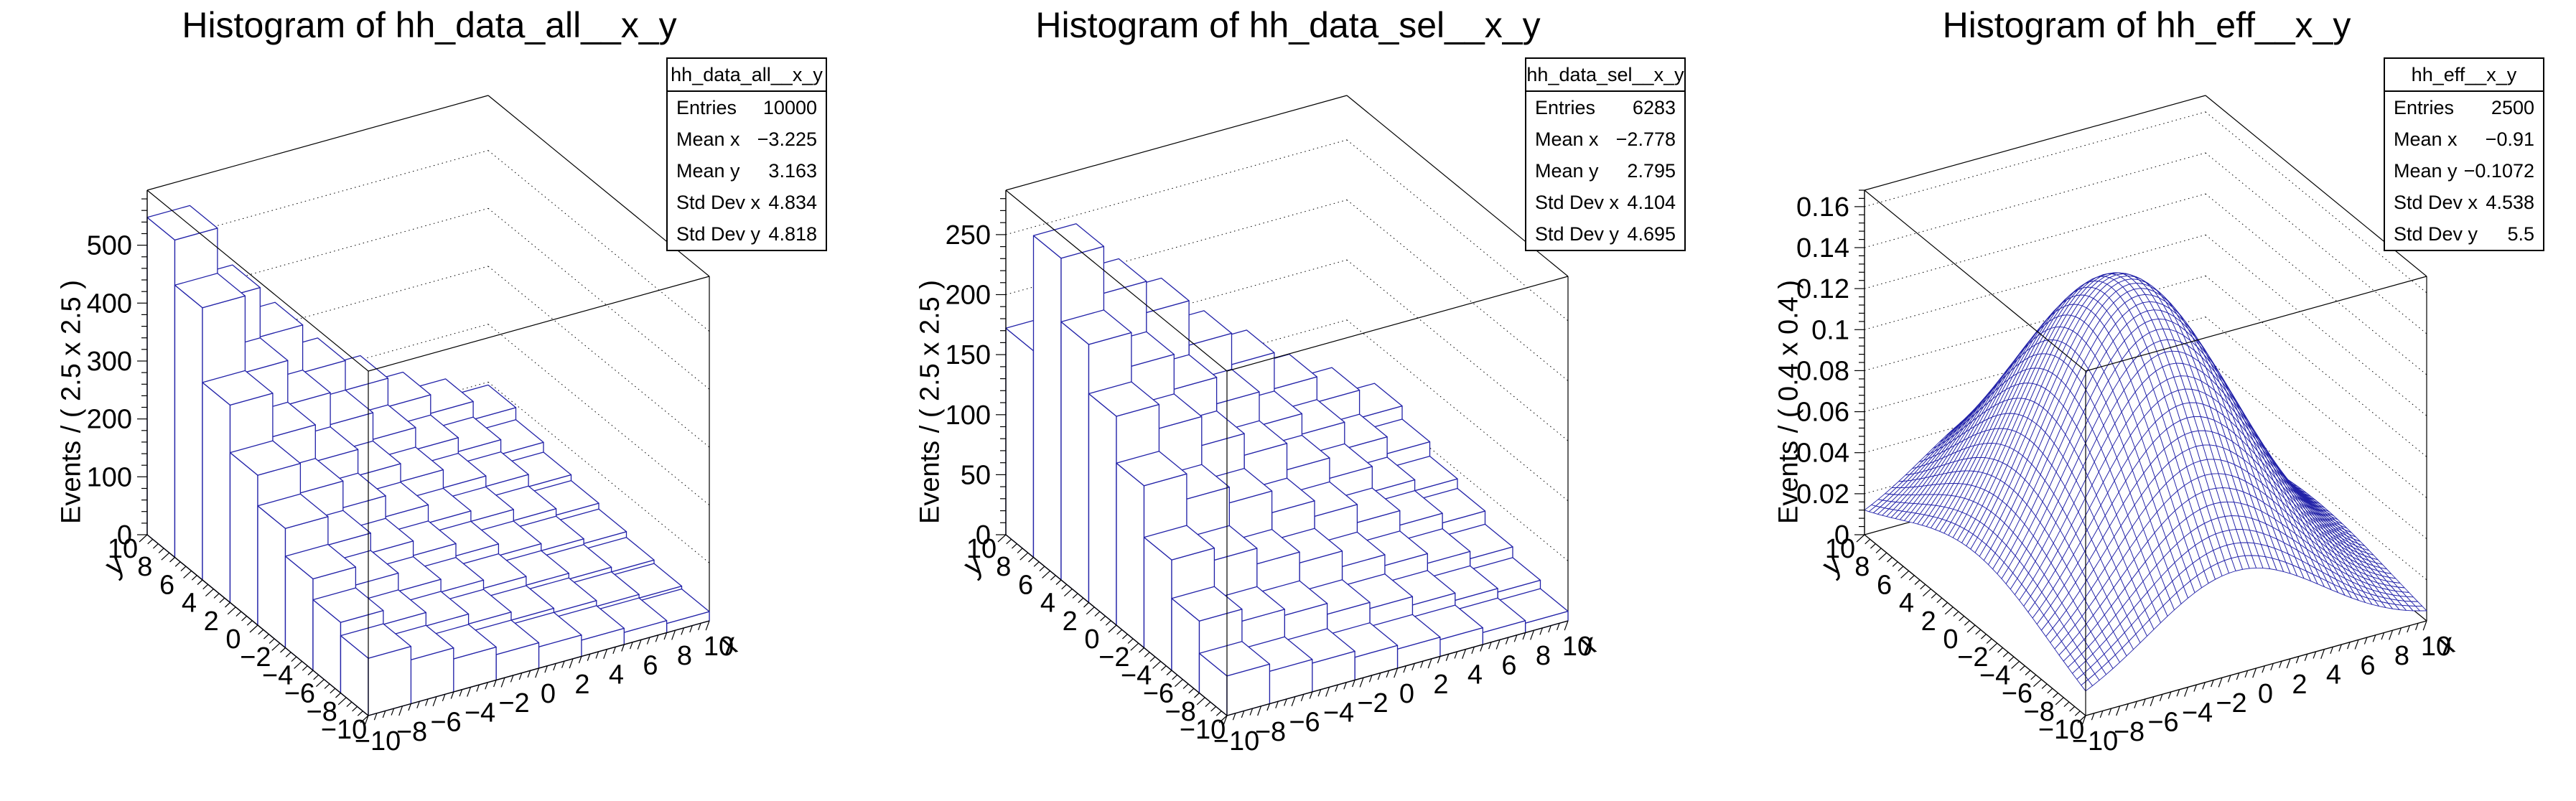 The width and height of the screenshot is (2576, 801). Describe the element at coordinates (1822, 371) in the screenshot. I see `svg-text: 0.08` at that location.